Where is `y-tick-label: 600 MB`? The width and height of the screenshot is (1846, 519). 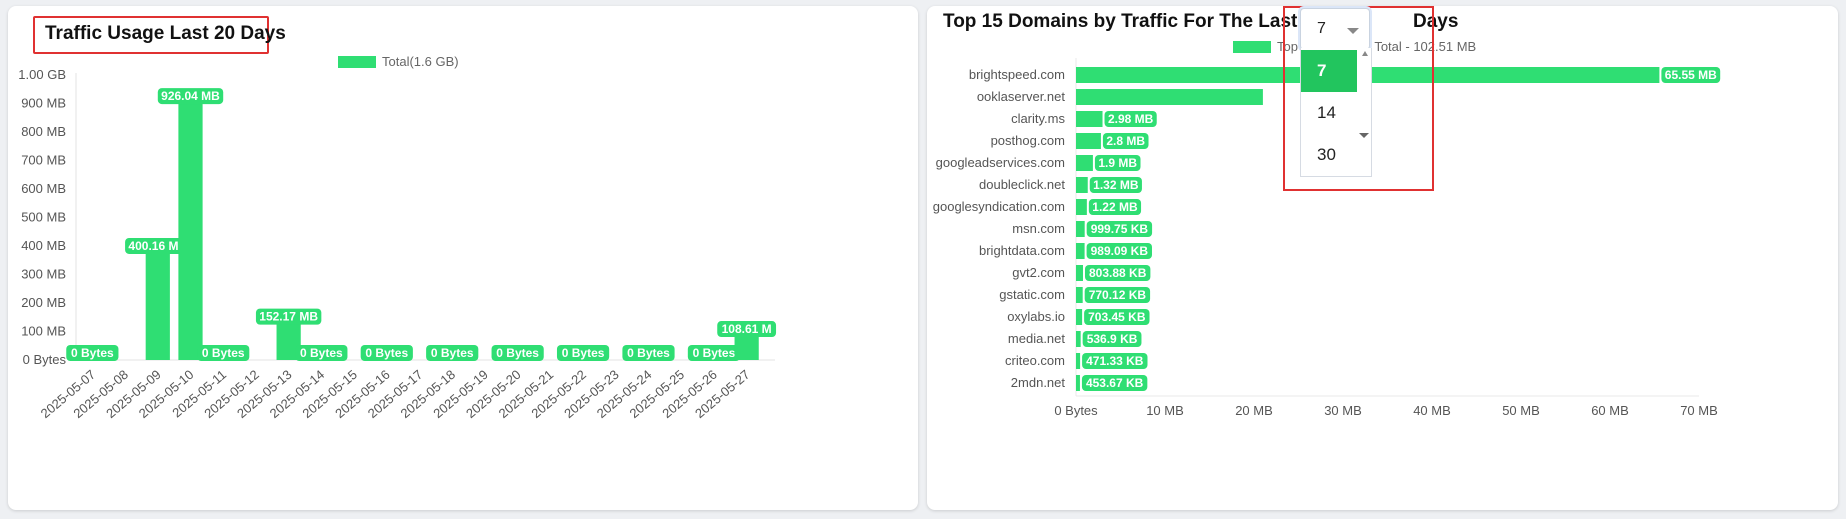 y-tick-label: 600 MB is located at coordinates (43, 188).